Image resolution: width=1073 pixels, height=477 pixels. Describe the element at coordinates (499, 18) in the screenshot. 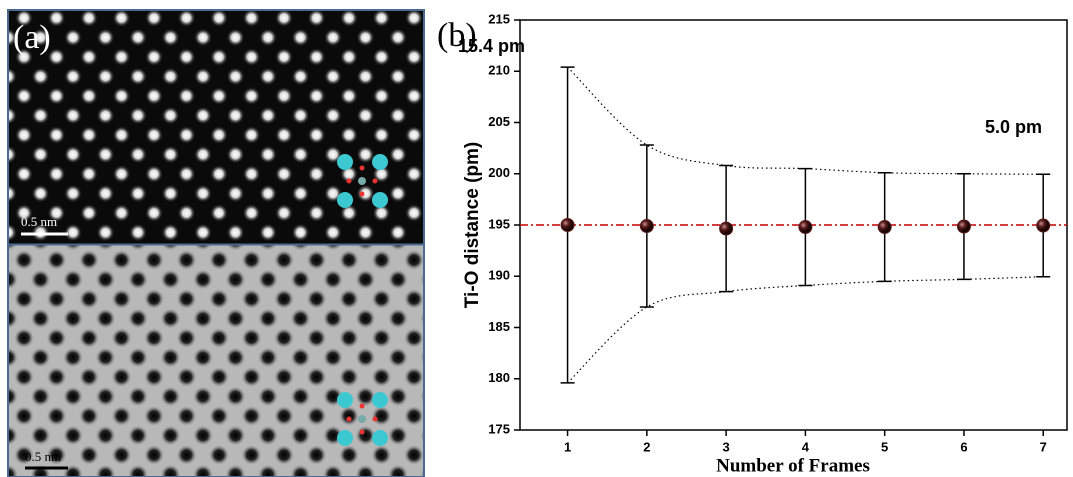

I see `y-tick-label: 215` at that location.